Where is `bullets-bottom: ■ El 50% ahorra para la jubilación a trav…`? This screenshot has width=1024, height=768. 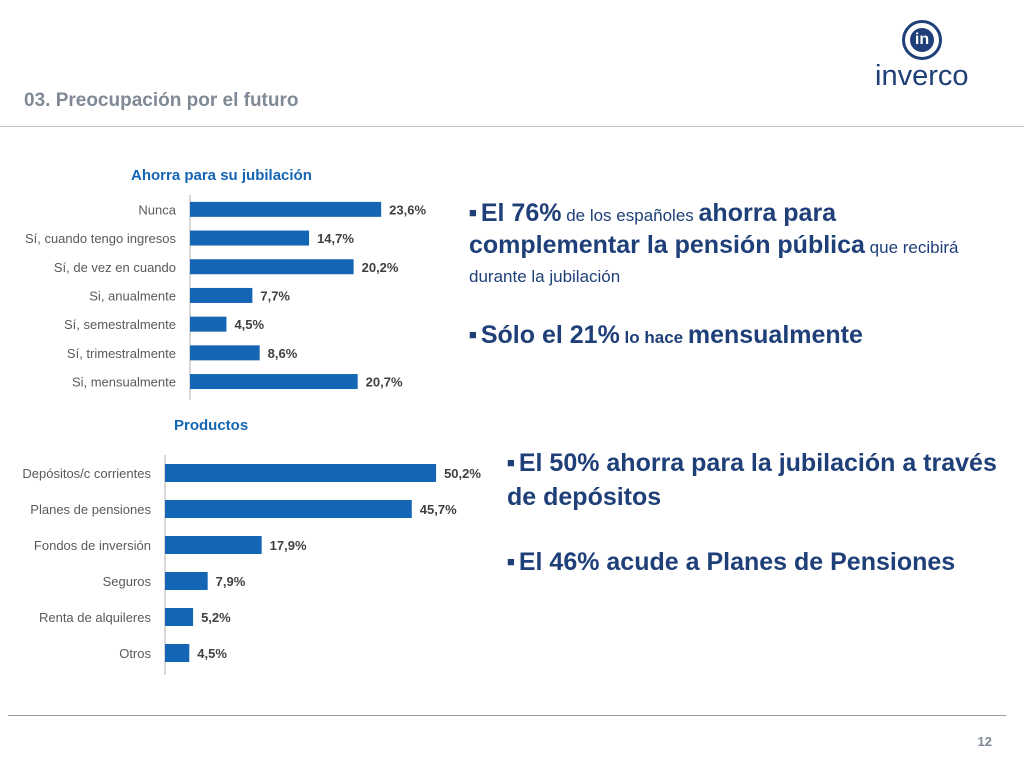 bullets-bottom: ■ El 50% ahorra para la jubilación a trav… is located at coordinates (757, 514).